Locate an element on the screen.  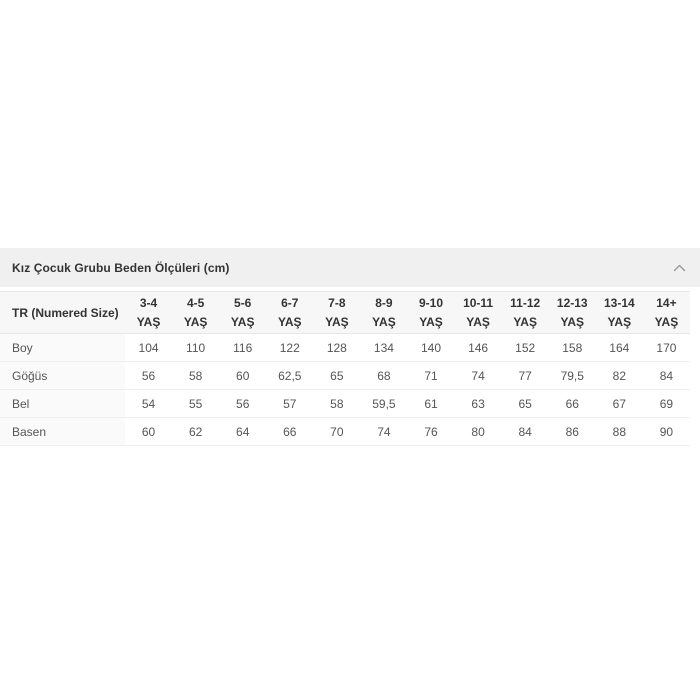
table-cell: 86 is located at coordinates (572, 431).